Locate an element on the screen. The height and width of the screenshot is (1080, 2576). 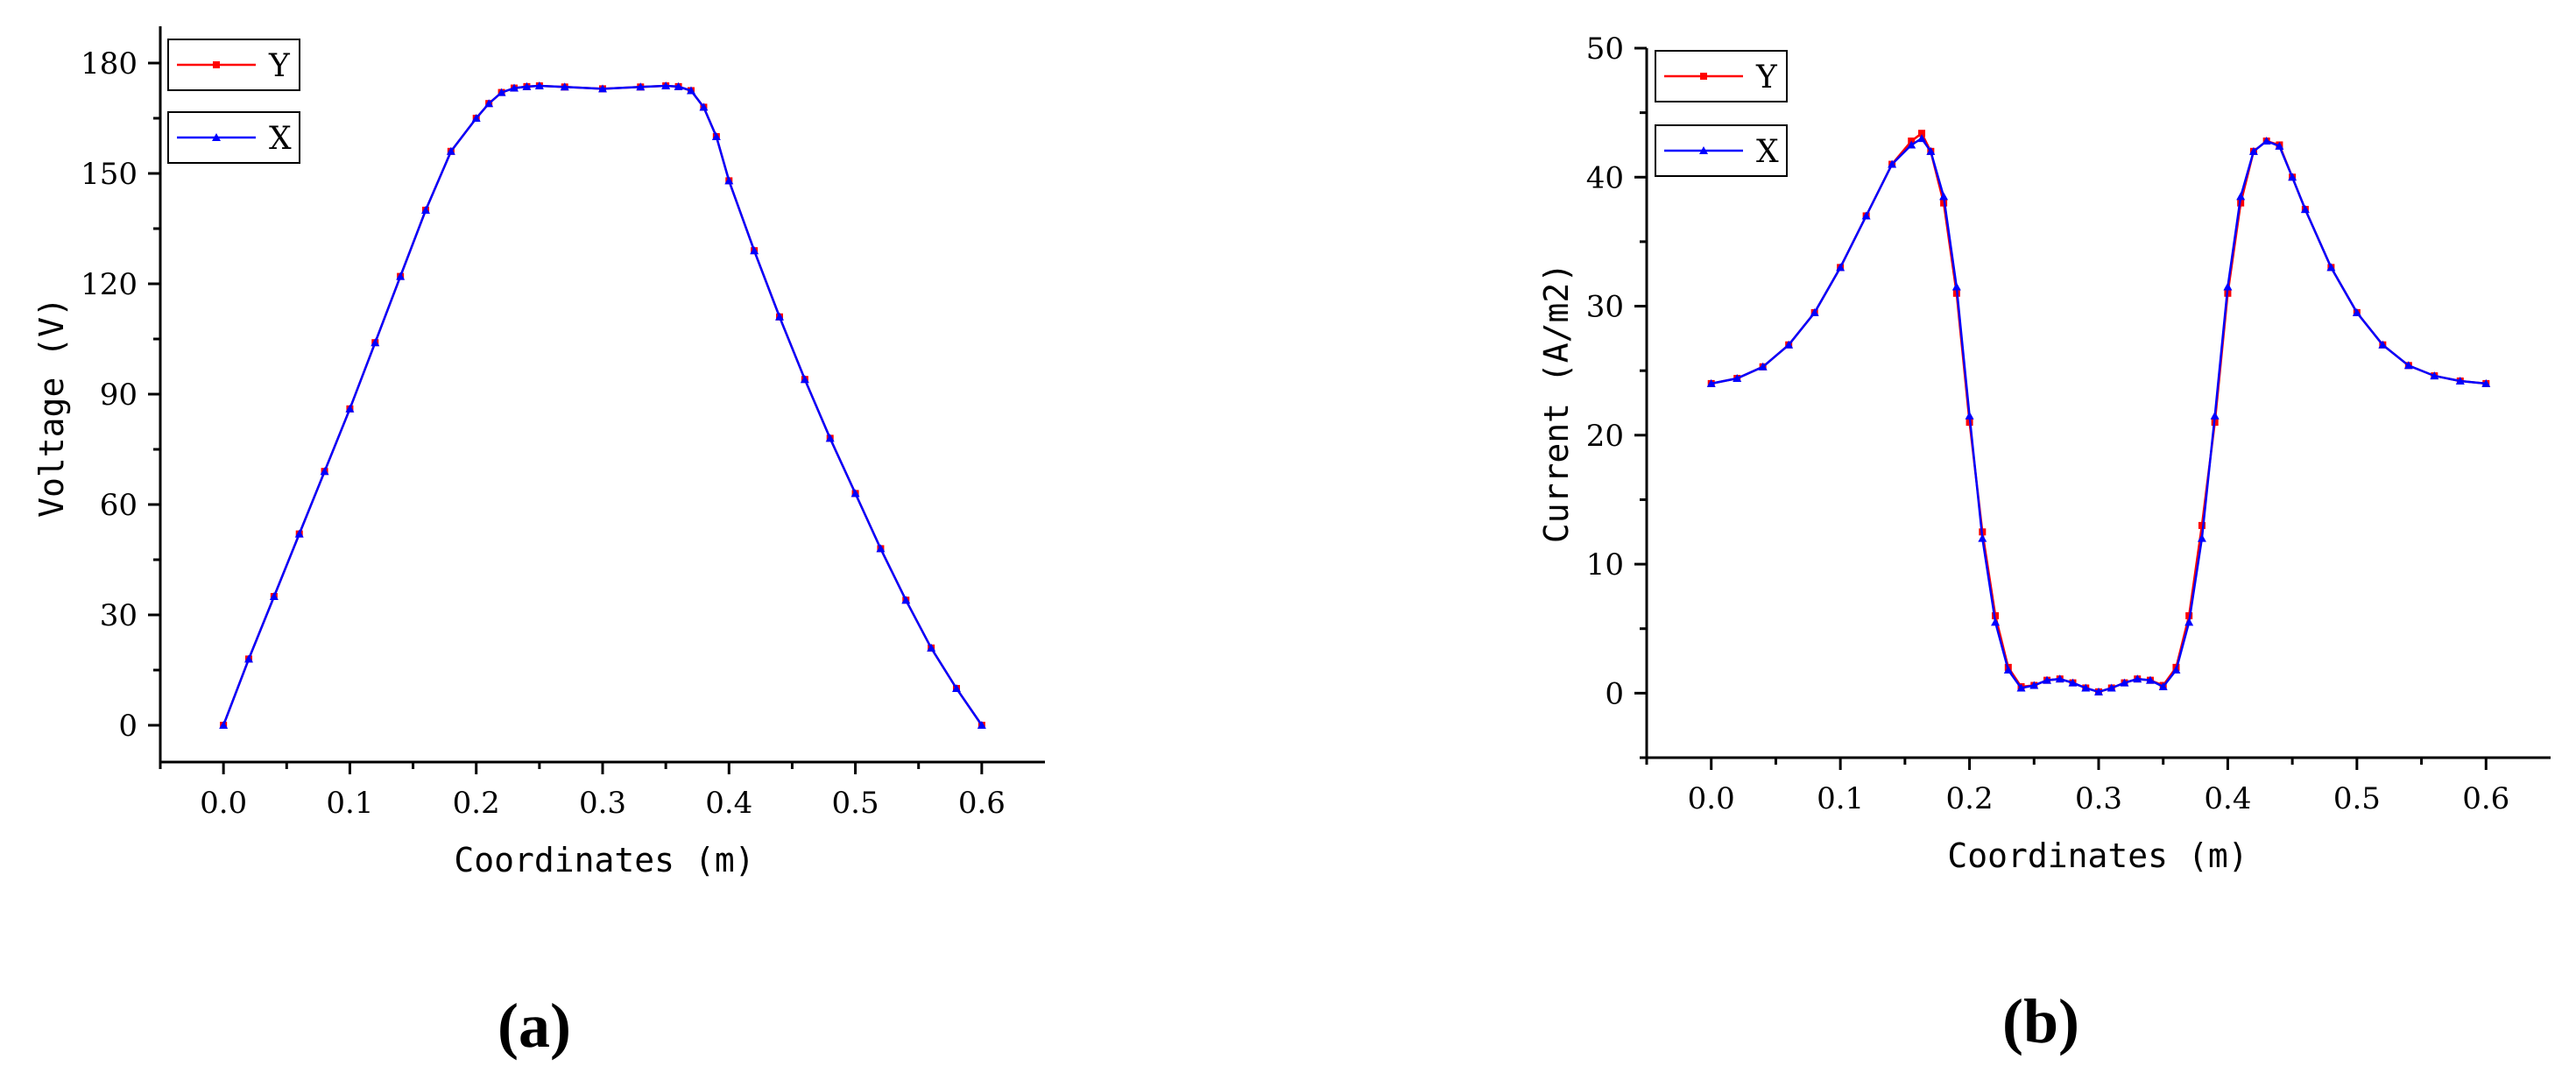
chart-b-x-tick-label: 0.1 is located at coordinates (1840, 798).